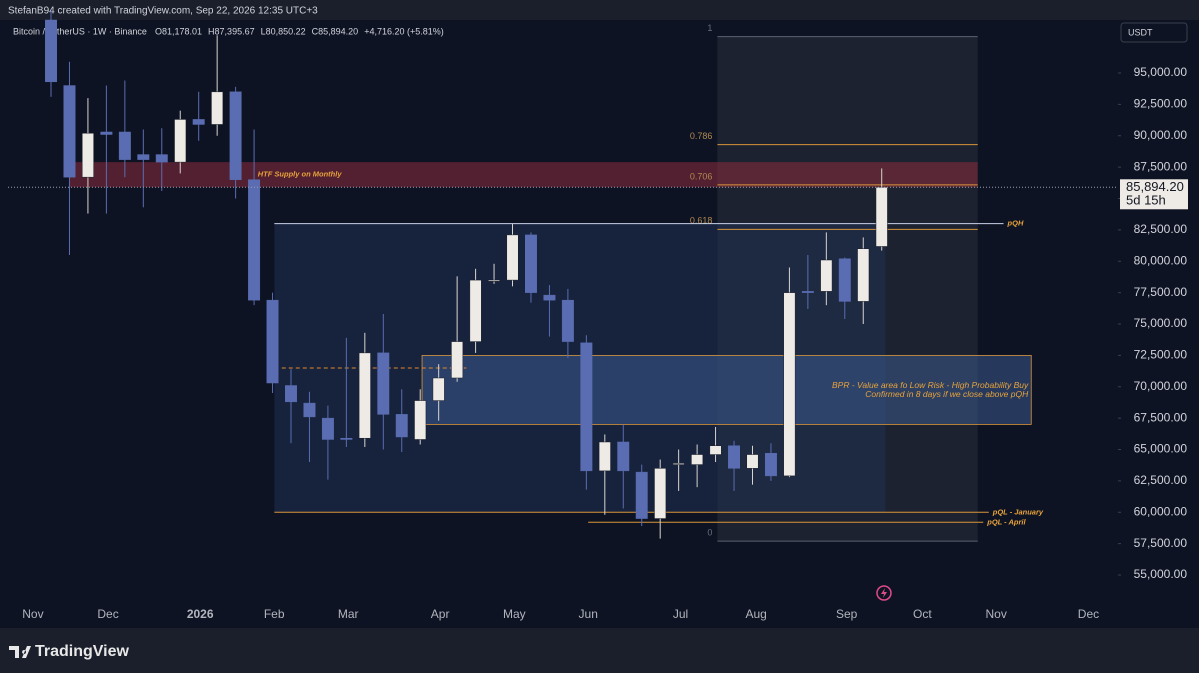  What do you see at coordinates (82, 651) in the screenshot?
I see `brand: TradingView` at bounding box center [82, 651].